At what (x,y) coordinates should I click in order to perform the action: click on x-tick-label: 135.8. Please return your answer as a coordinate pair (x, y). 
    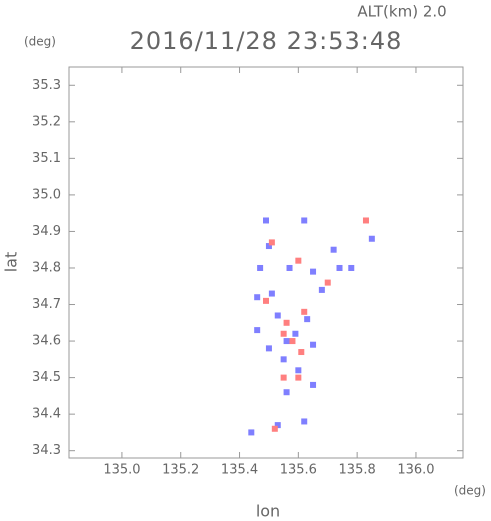
    Looking at the image, I should click on (357, 470).